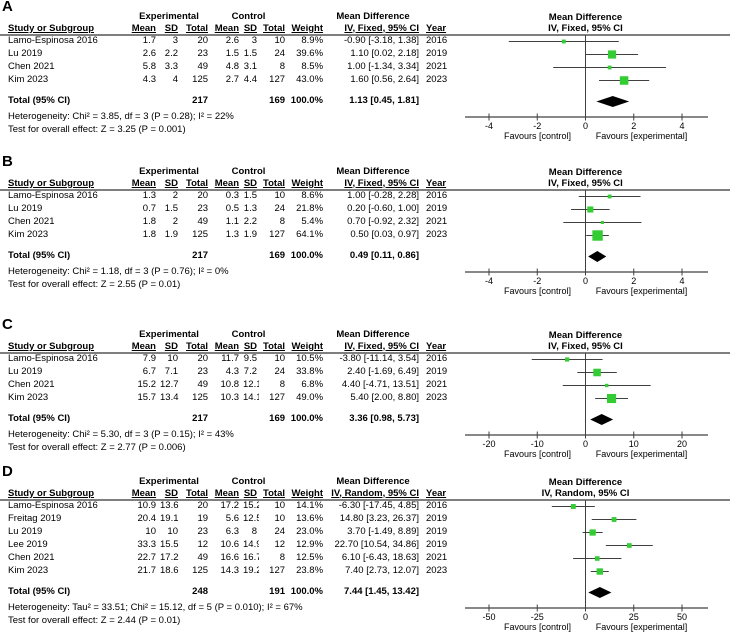  What do you see at coordinates (437, 518) in the screenshot?
I see `study-year: 2019` at bounding box center [437, 518].